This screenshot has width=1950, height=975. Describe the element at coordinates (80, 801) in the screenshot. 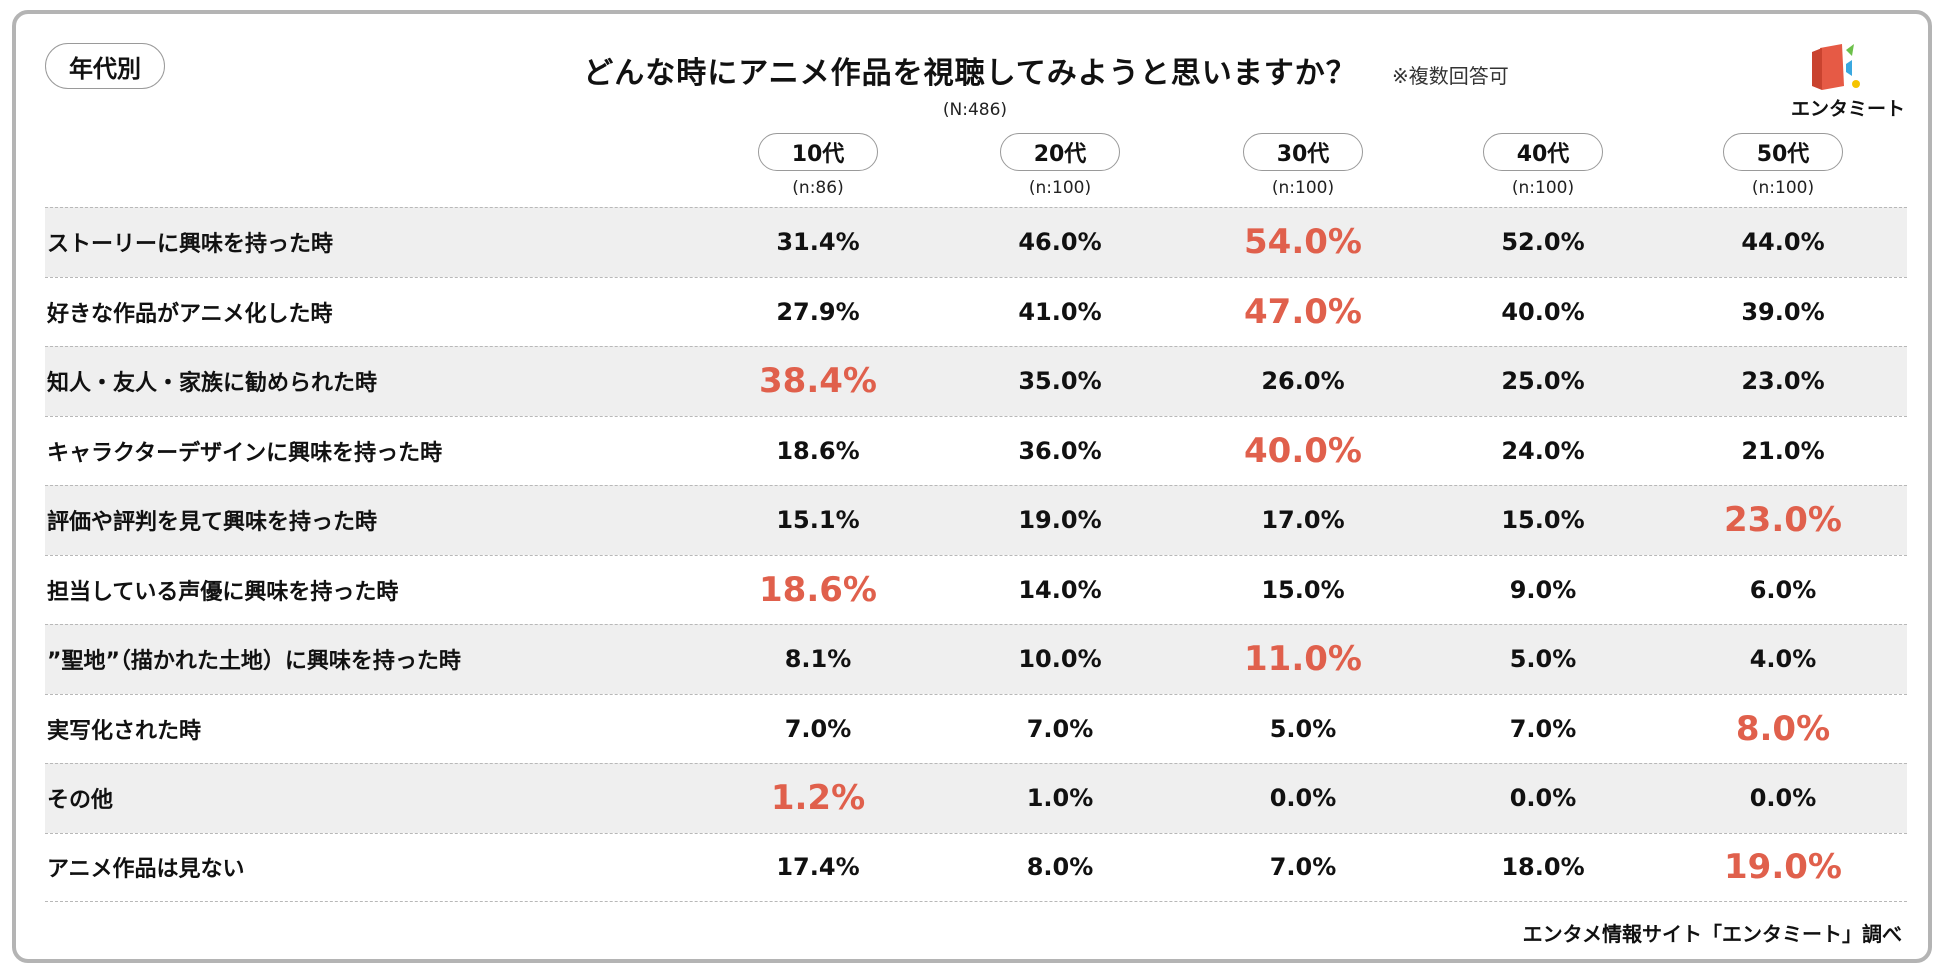

I see `row-label: その他` at that location.